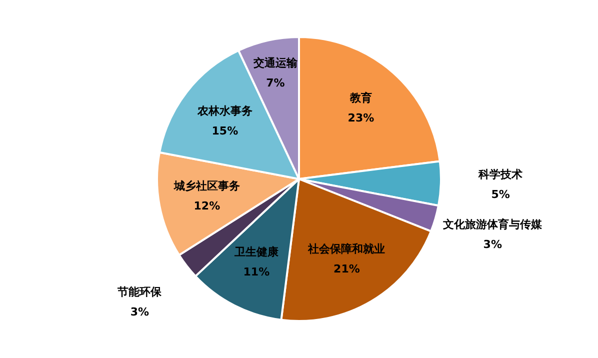  I want to click on slice-label: 节能环保, so click(139, 291).